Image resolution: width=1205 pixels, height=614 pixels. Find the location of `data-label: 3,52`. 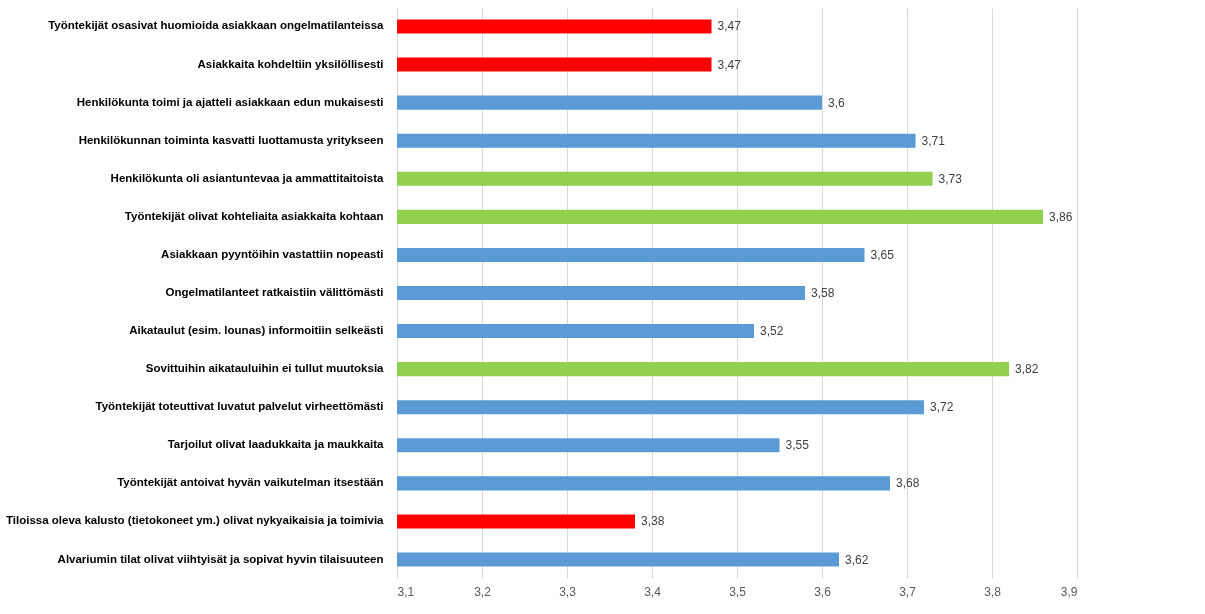

data-label: 3,52 is located at coordinates (772, 331).